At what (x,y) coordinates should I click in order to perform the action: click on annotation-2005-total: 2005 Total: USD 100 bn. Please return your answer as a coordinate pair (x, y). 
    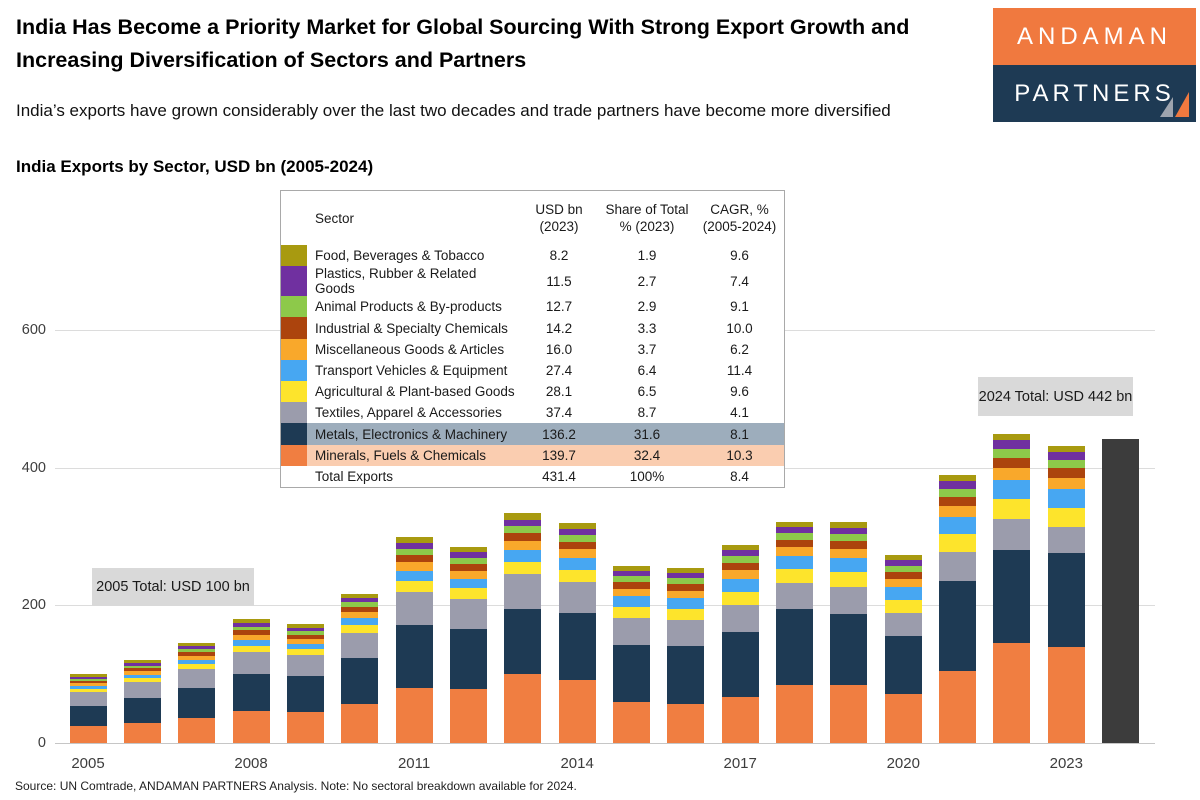
    Looking at the image, I should click on (173, 587).